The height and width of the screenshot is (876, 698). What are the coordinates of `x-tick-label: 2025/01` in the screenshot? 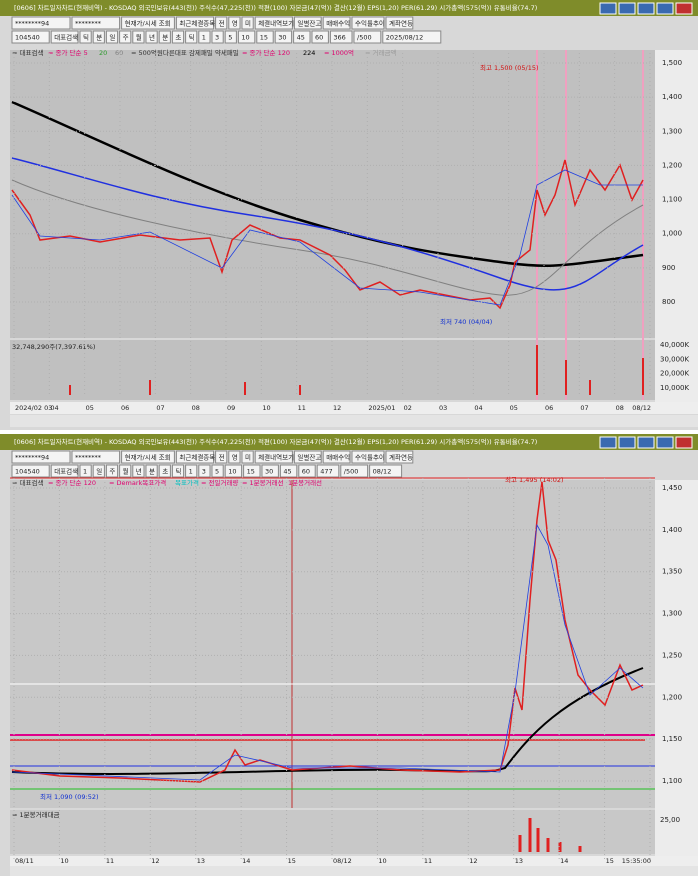 It's located at (381, 408).